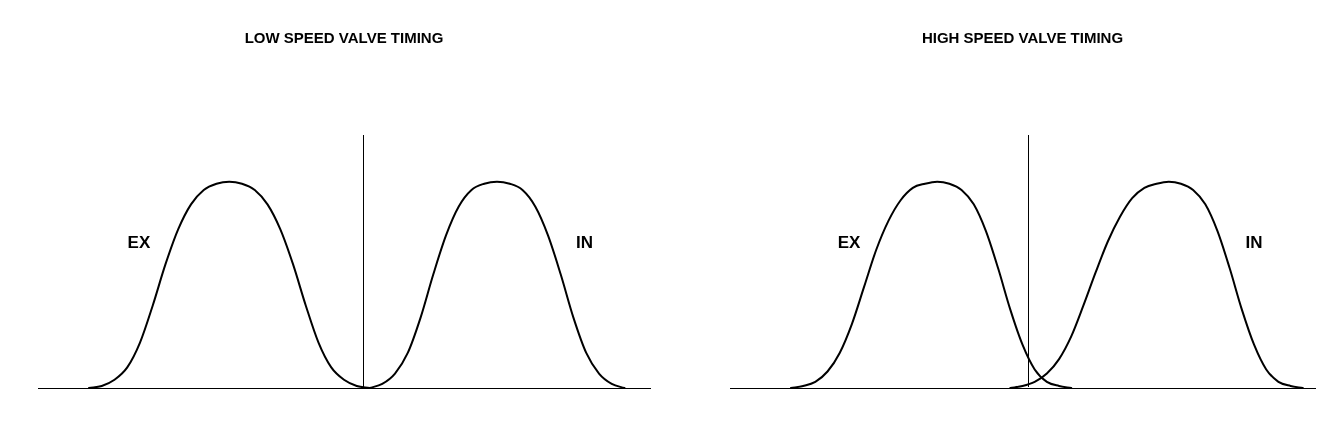 The image size is (1344, 424). I want to click on chart-title: LOW SPEED VALVE TIMING, so click(344, 38).